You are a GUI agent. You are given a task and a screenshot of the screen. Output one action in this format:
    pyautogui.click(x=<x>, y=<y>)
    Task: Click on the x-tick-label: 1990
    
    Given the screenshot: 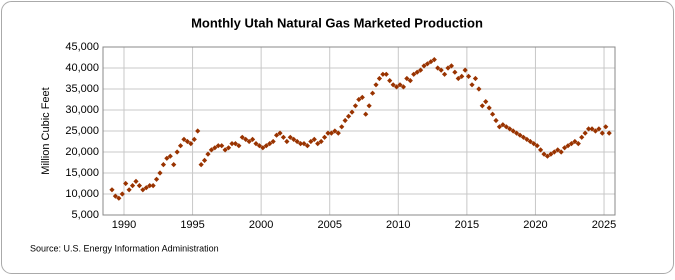 What is the action you would take?
    pyautogui.click(x=124, y=225)
    